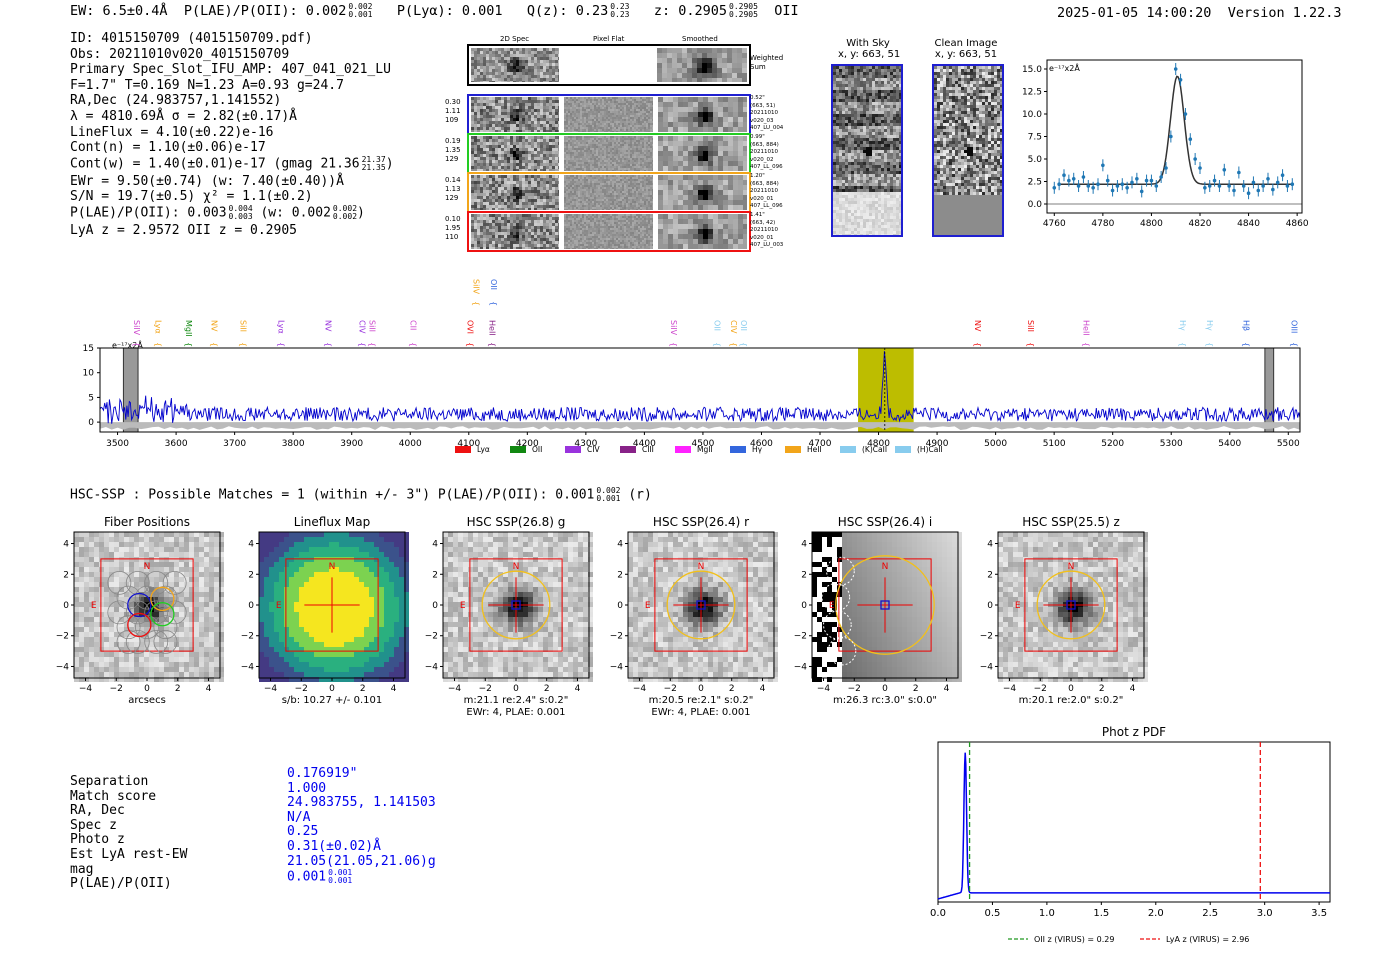  I want to click on noise-pixels, so click(516, 115).